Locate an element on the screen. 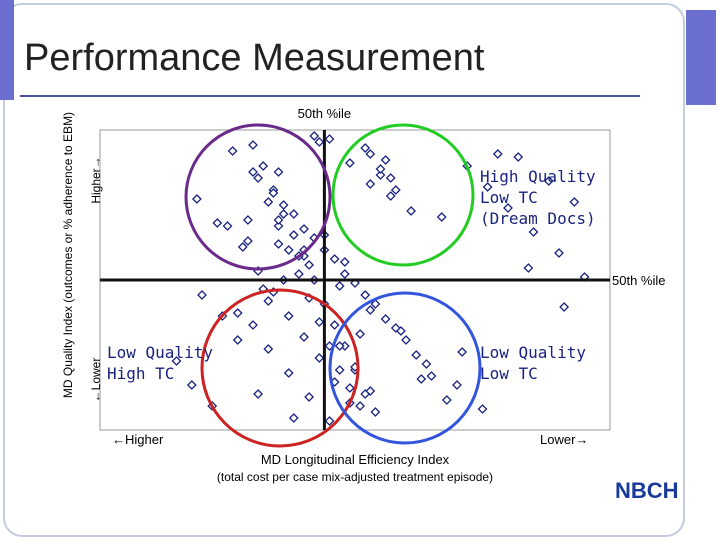 This screenshot has width=720, height=545. y-axis-high: Higher→ is located at coordinates (96, 179).